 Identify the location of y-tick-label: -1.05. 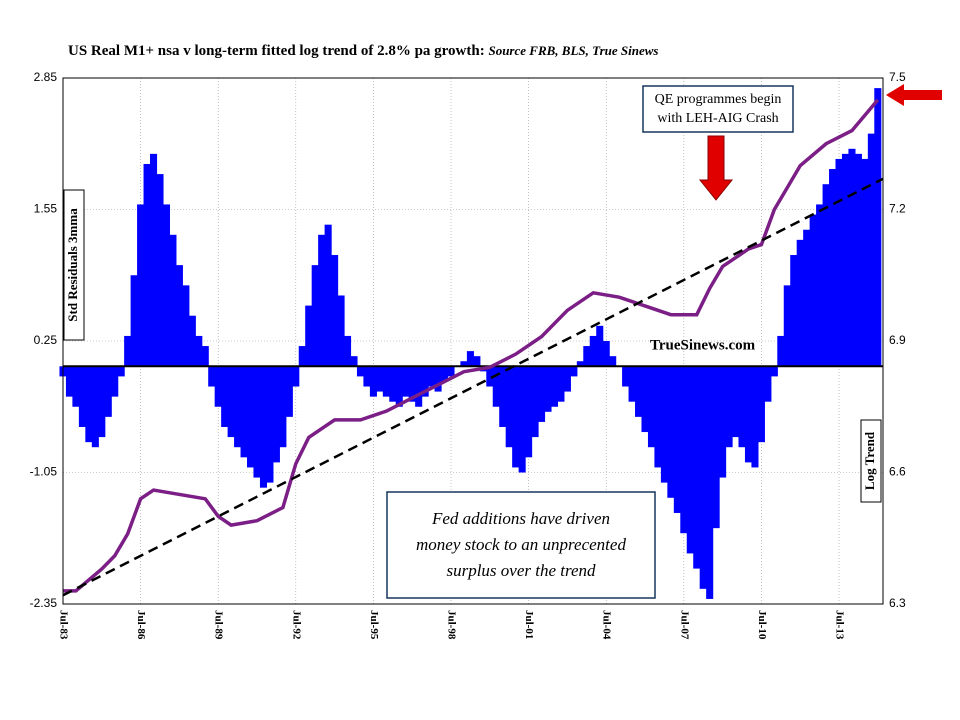
(44, 472).